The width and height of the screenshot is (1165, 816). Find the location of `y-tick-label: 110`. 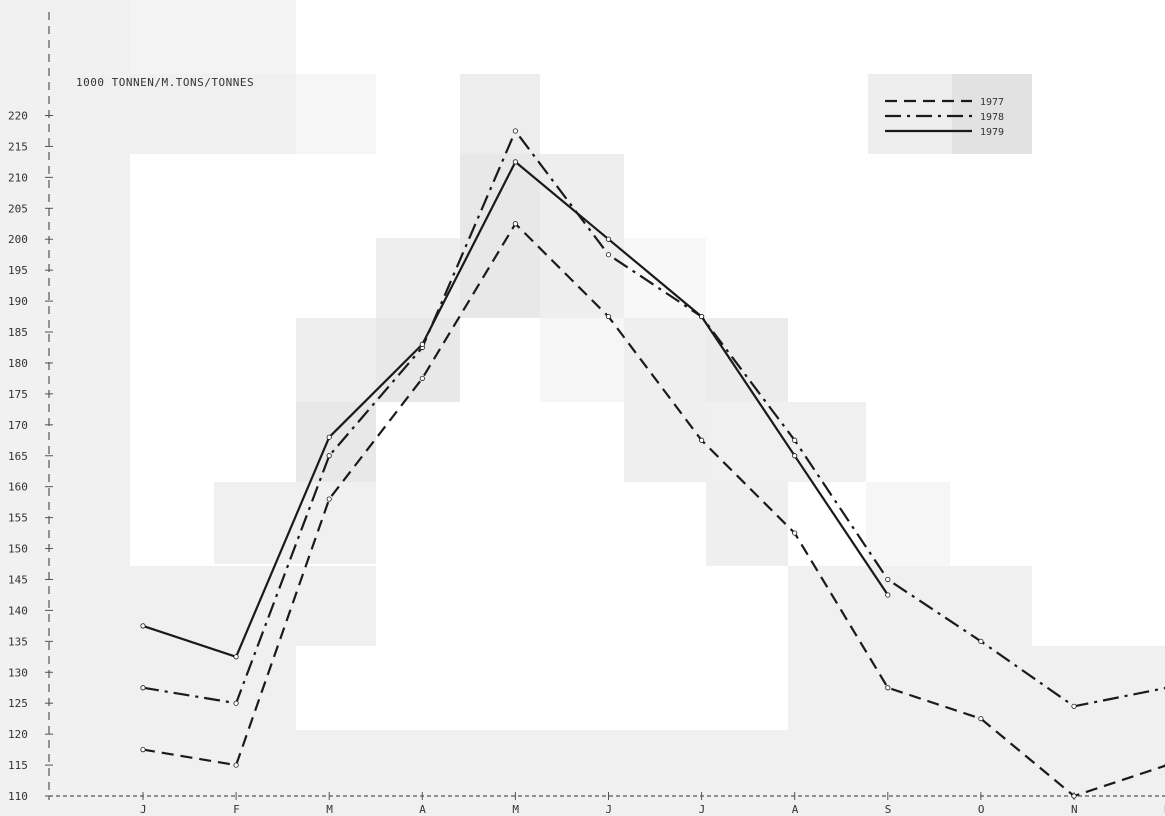

y-tick-label: 110 is located at coordinates (18, 796).